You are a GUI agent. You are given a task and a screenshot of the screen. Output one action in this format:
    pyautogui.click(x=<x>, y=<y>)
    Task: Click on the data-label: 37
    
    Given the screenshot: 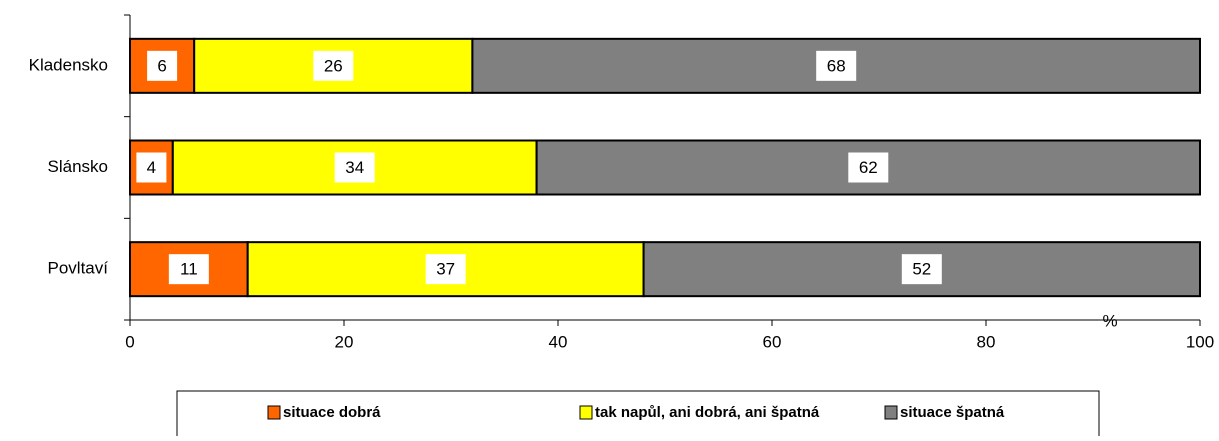 What is the action you would take?
    pyautogui.click(x=445, y=269)
    